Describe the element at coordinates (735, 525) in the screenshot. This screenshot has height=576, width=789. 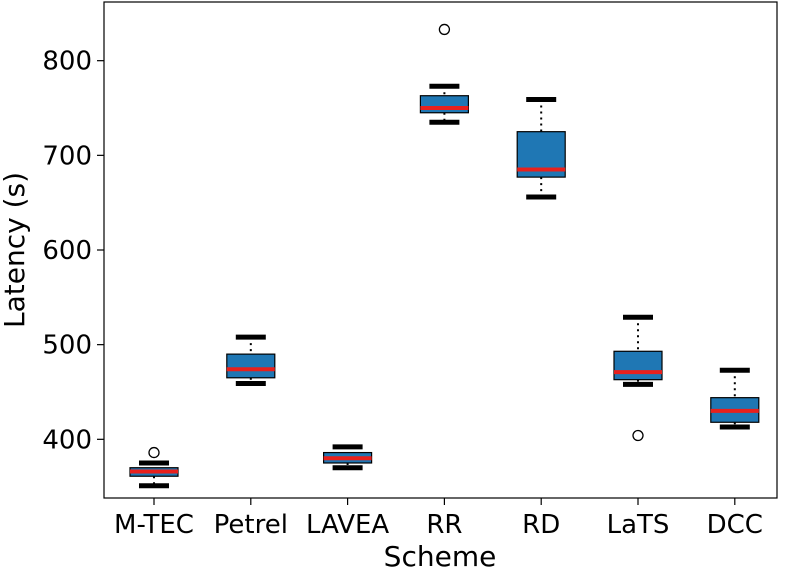
I see `x-tick-label: DCC` at that location.